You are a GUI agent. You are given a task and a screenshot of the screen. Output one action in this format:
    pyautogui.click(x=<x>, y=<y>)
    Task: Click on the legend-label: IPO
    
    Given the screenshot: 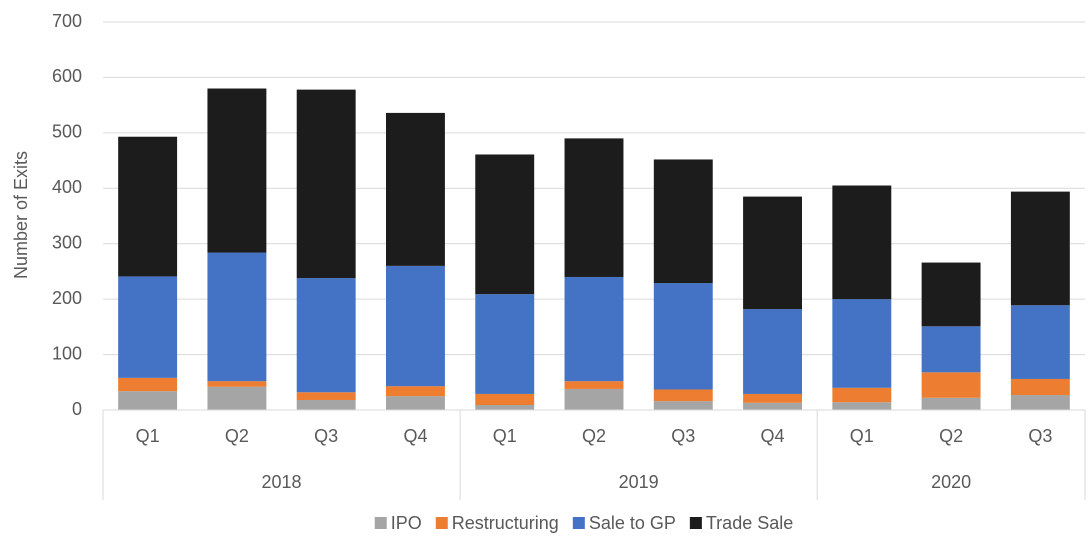 What is the action you would take?
    pyautogui.click(x=406, y=523)
    